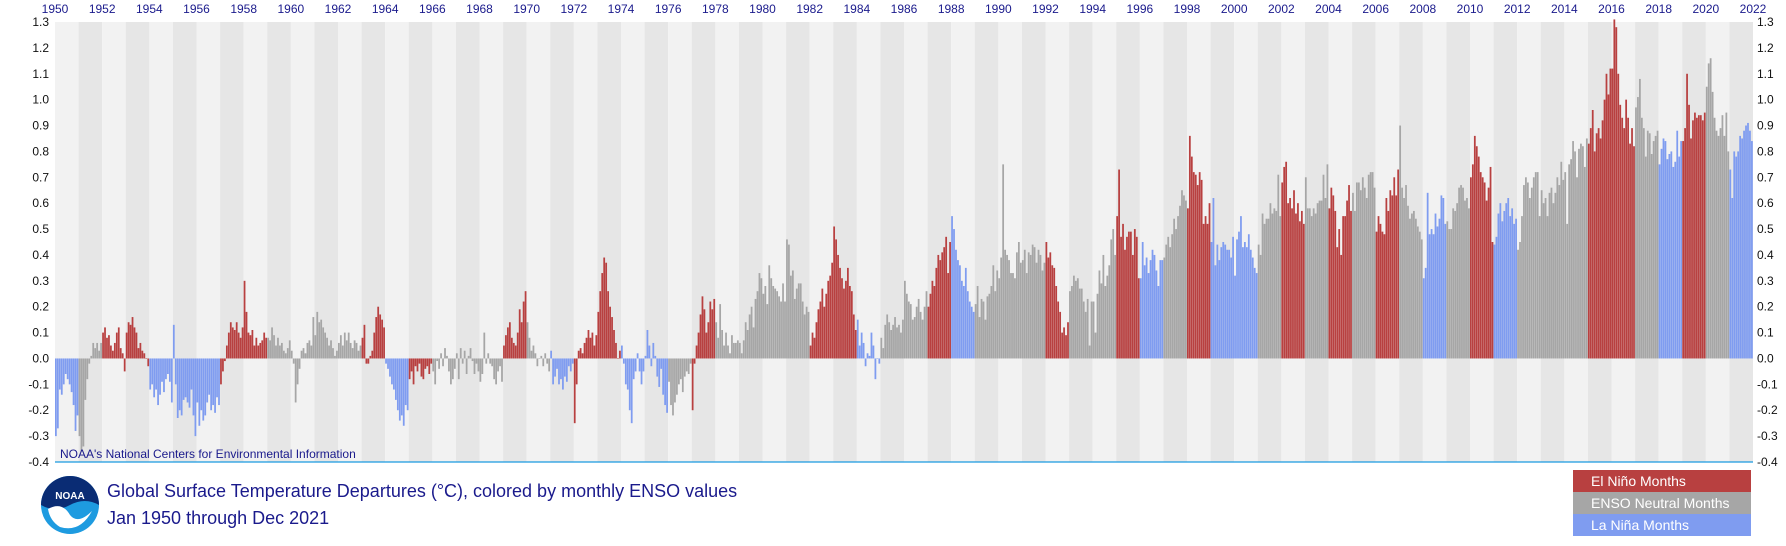  I want to click on y-tick-left-1.2: 1.2, so click(40, 48).